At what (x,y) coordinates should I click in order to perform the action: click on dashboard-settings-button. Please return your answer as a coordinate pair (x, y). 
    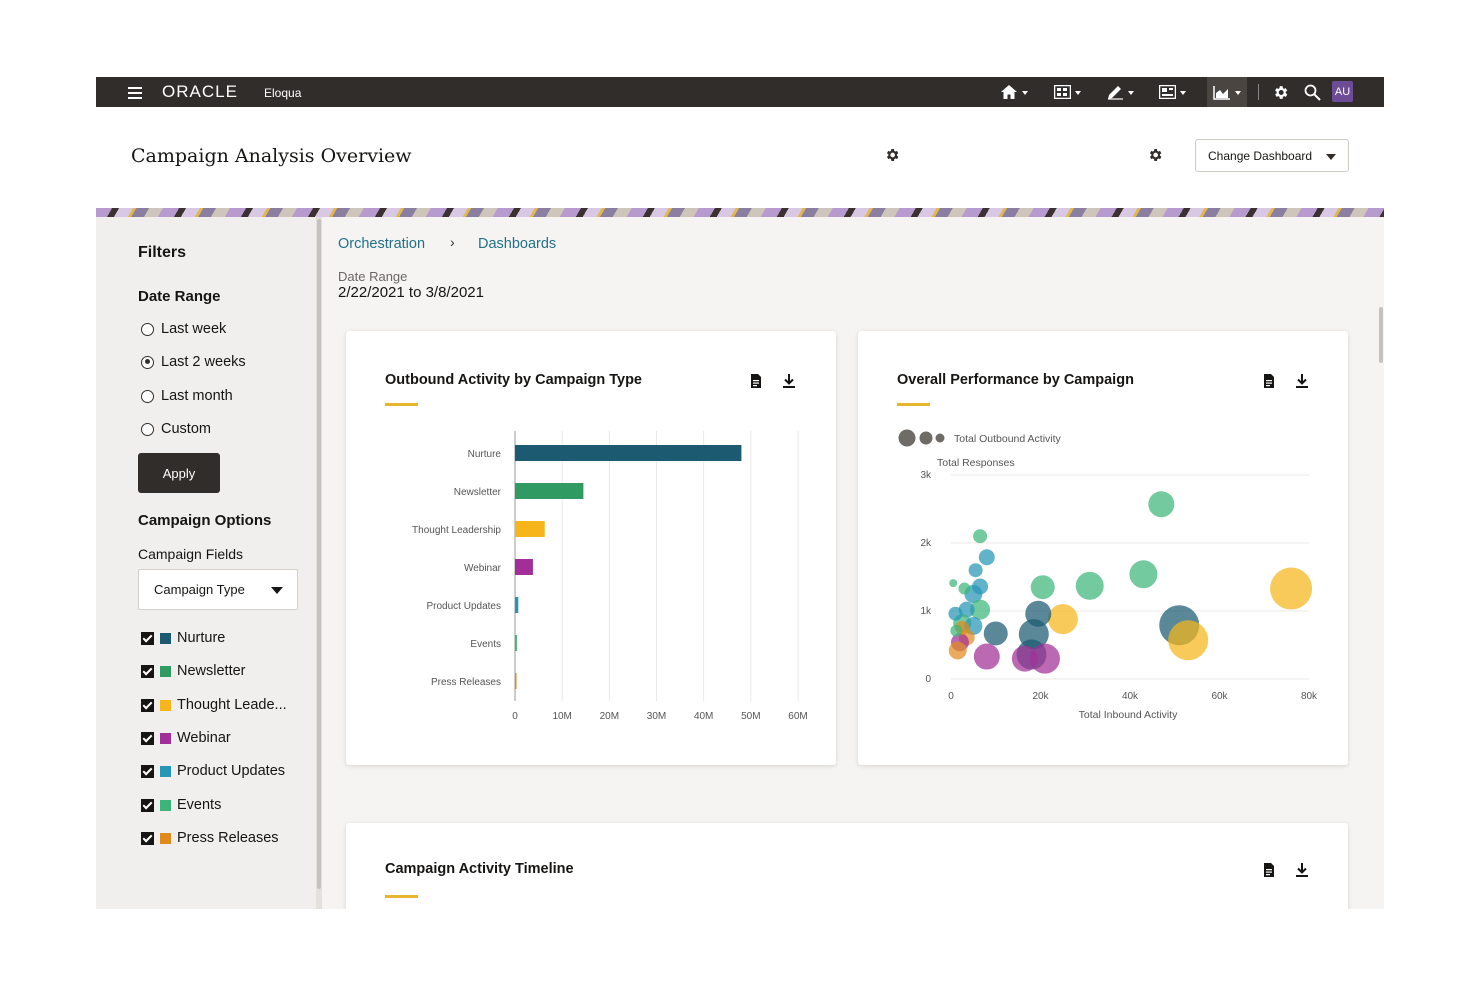
    Looking at the image, I should click on (892, 157).